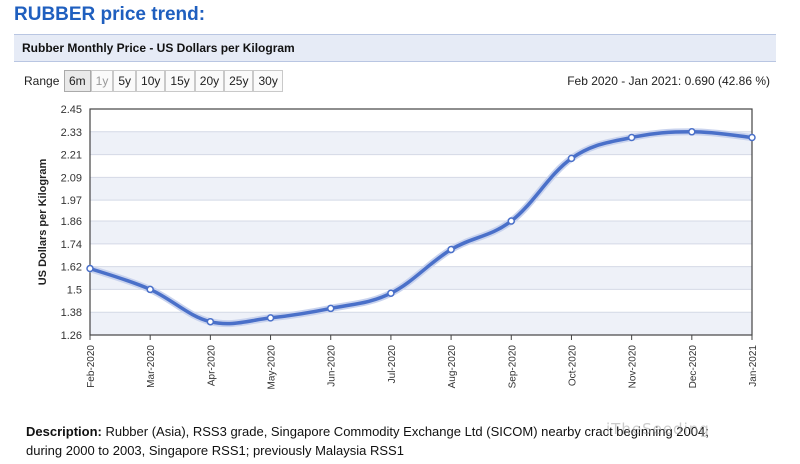 The height and width of the screenshot is (464, 800). Describe the element at coordinates (151, 366) in the screenshot. I see `x-tick-label: Mar-2020` at that location.